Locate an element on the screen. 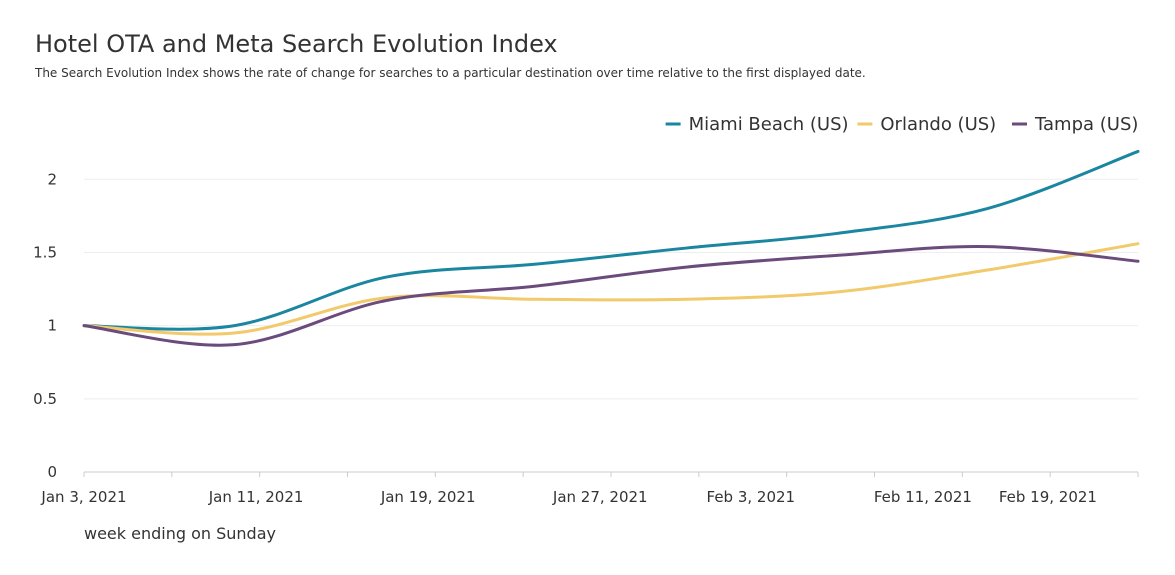 The image size is (1175, 575). legend-label-tampa-us: Tampa (US) is located at coordinates (1086, 124).